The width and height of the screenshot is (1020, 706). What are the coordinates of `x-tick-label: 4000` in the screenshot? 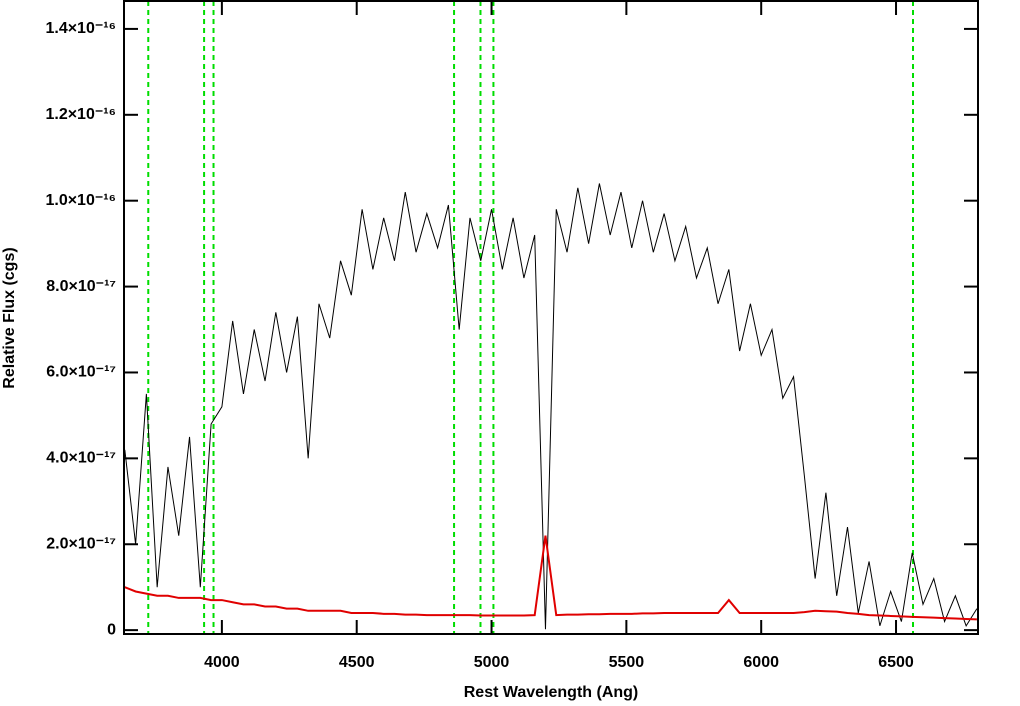 It's located at (222, 662).